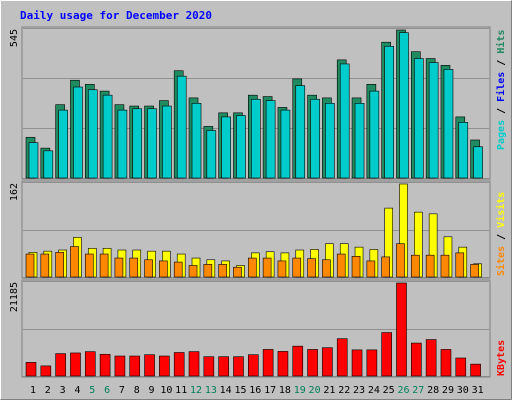 The width and height of the screenshot is (512, 400). What do you see at coordinates (501, 237) in the screenshot?
I see `legend-sep-3: /` at bounding box center [501, 237].